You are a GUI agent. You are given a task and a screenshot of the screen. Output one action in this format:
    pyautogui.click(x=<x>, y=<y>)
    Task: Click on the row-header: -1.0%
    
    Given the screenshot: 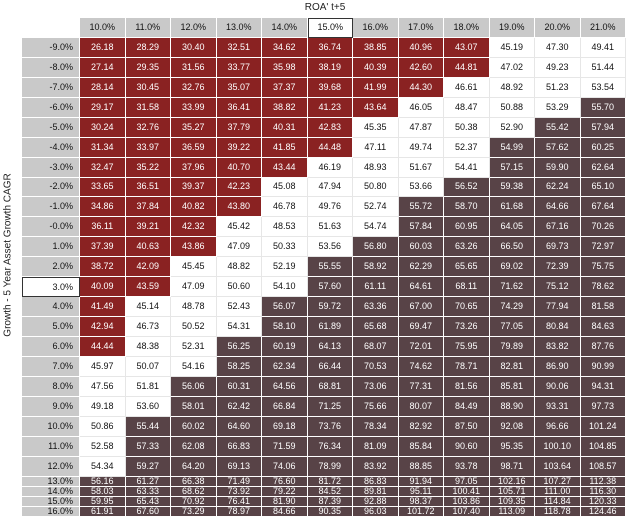 What is the action you would take?
    pyautogui.click(x=51, y=207)
    